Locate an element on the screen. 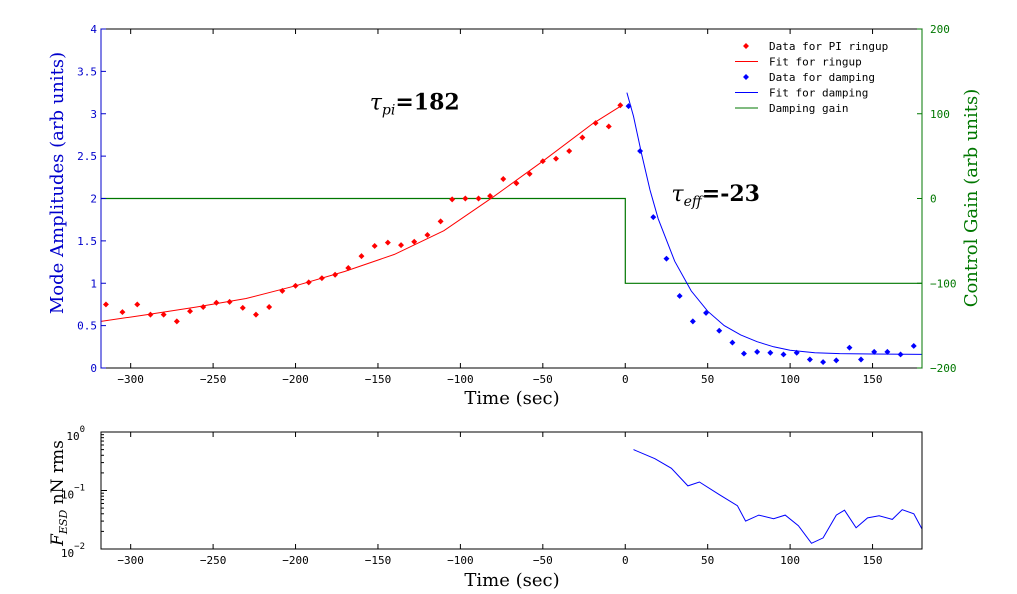 The width and height of the screenshot is (1017, 594). bottom-x-tick-label: 0 is located at coordinates (625, 560).